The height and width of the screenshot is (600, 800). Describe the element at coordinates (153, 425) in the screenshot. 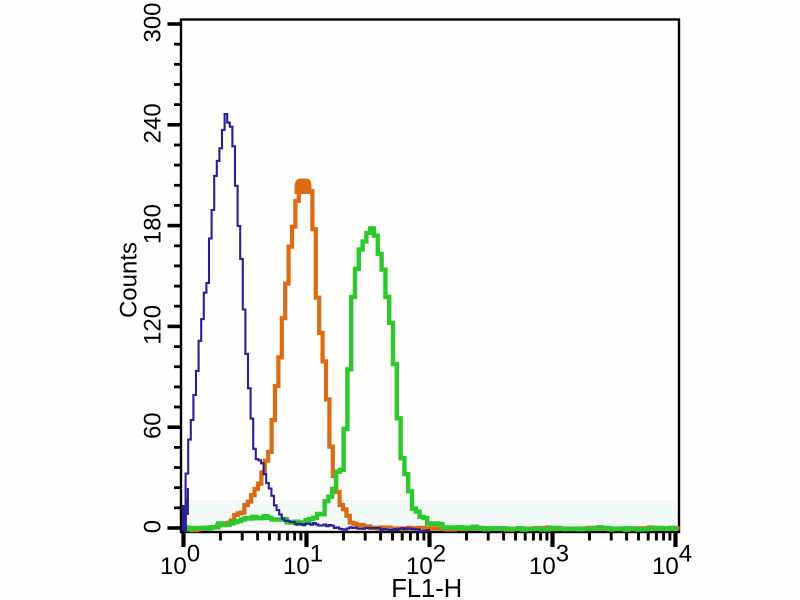

I see `svg-text: 60` at that location.